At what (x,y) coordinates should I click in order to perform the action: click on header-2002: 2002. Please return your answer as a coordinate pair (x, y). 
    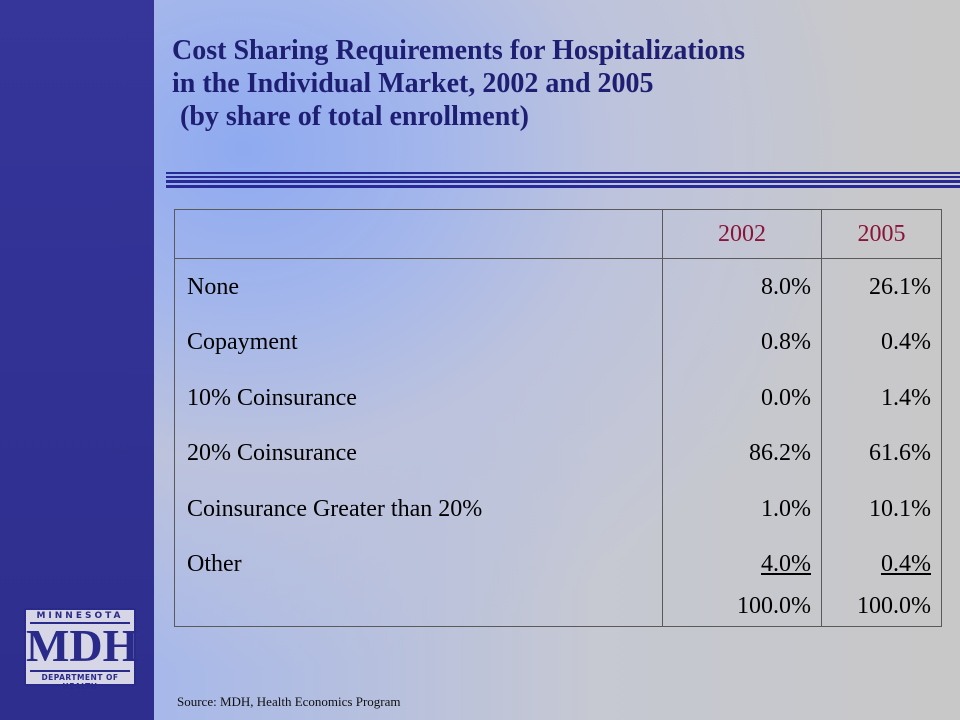
    Looking at the image, I should click on (742, 234).